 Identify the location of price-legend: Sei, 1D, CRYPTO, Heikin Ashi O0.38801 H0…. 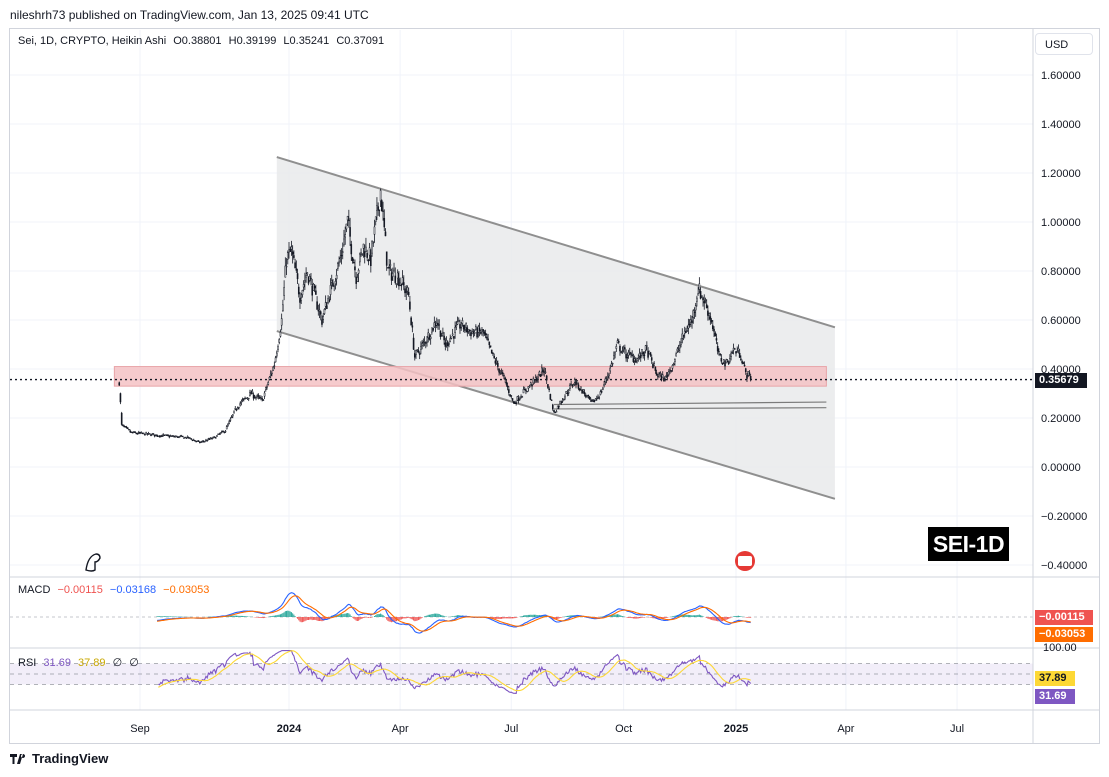
(203, 41).